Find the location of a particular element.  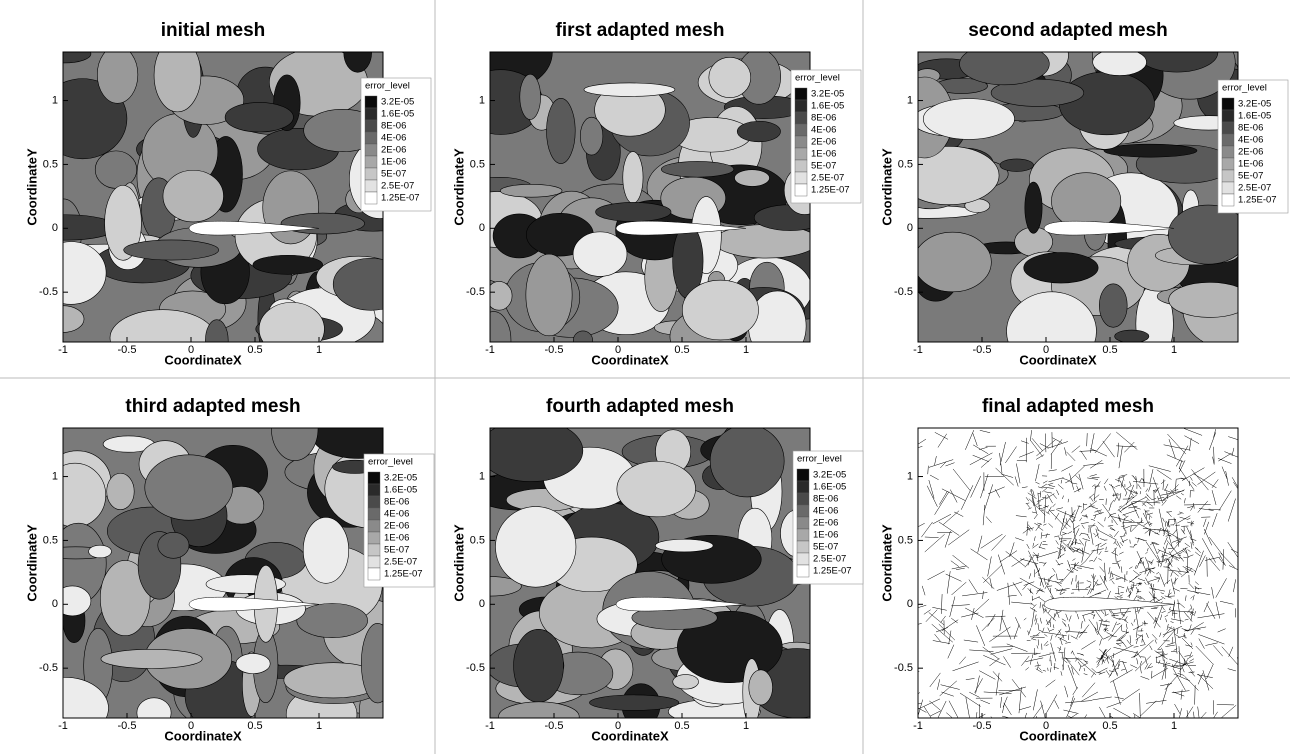

legend-label: 5E-07 is located at coordinates (393, 174).